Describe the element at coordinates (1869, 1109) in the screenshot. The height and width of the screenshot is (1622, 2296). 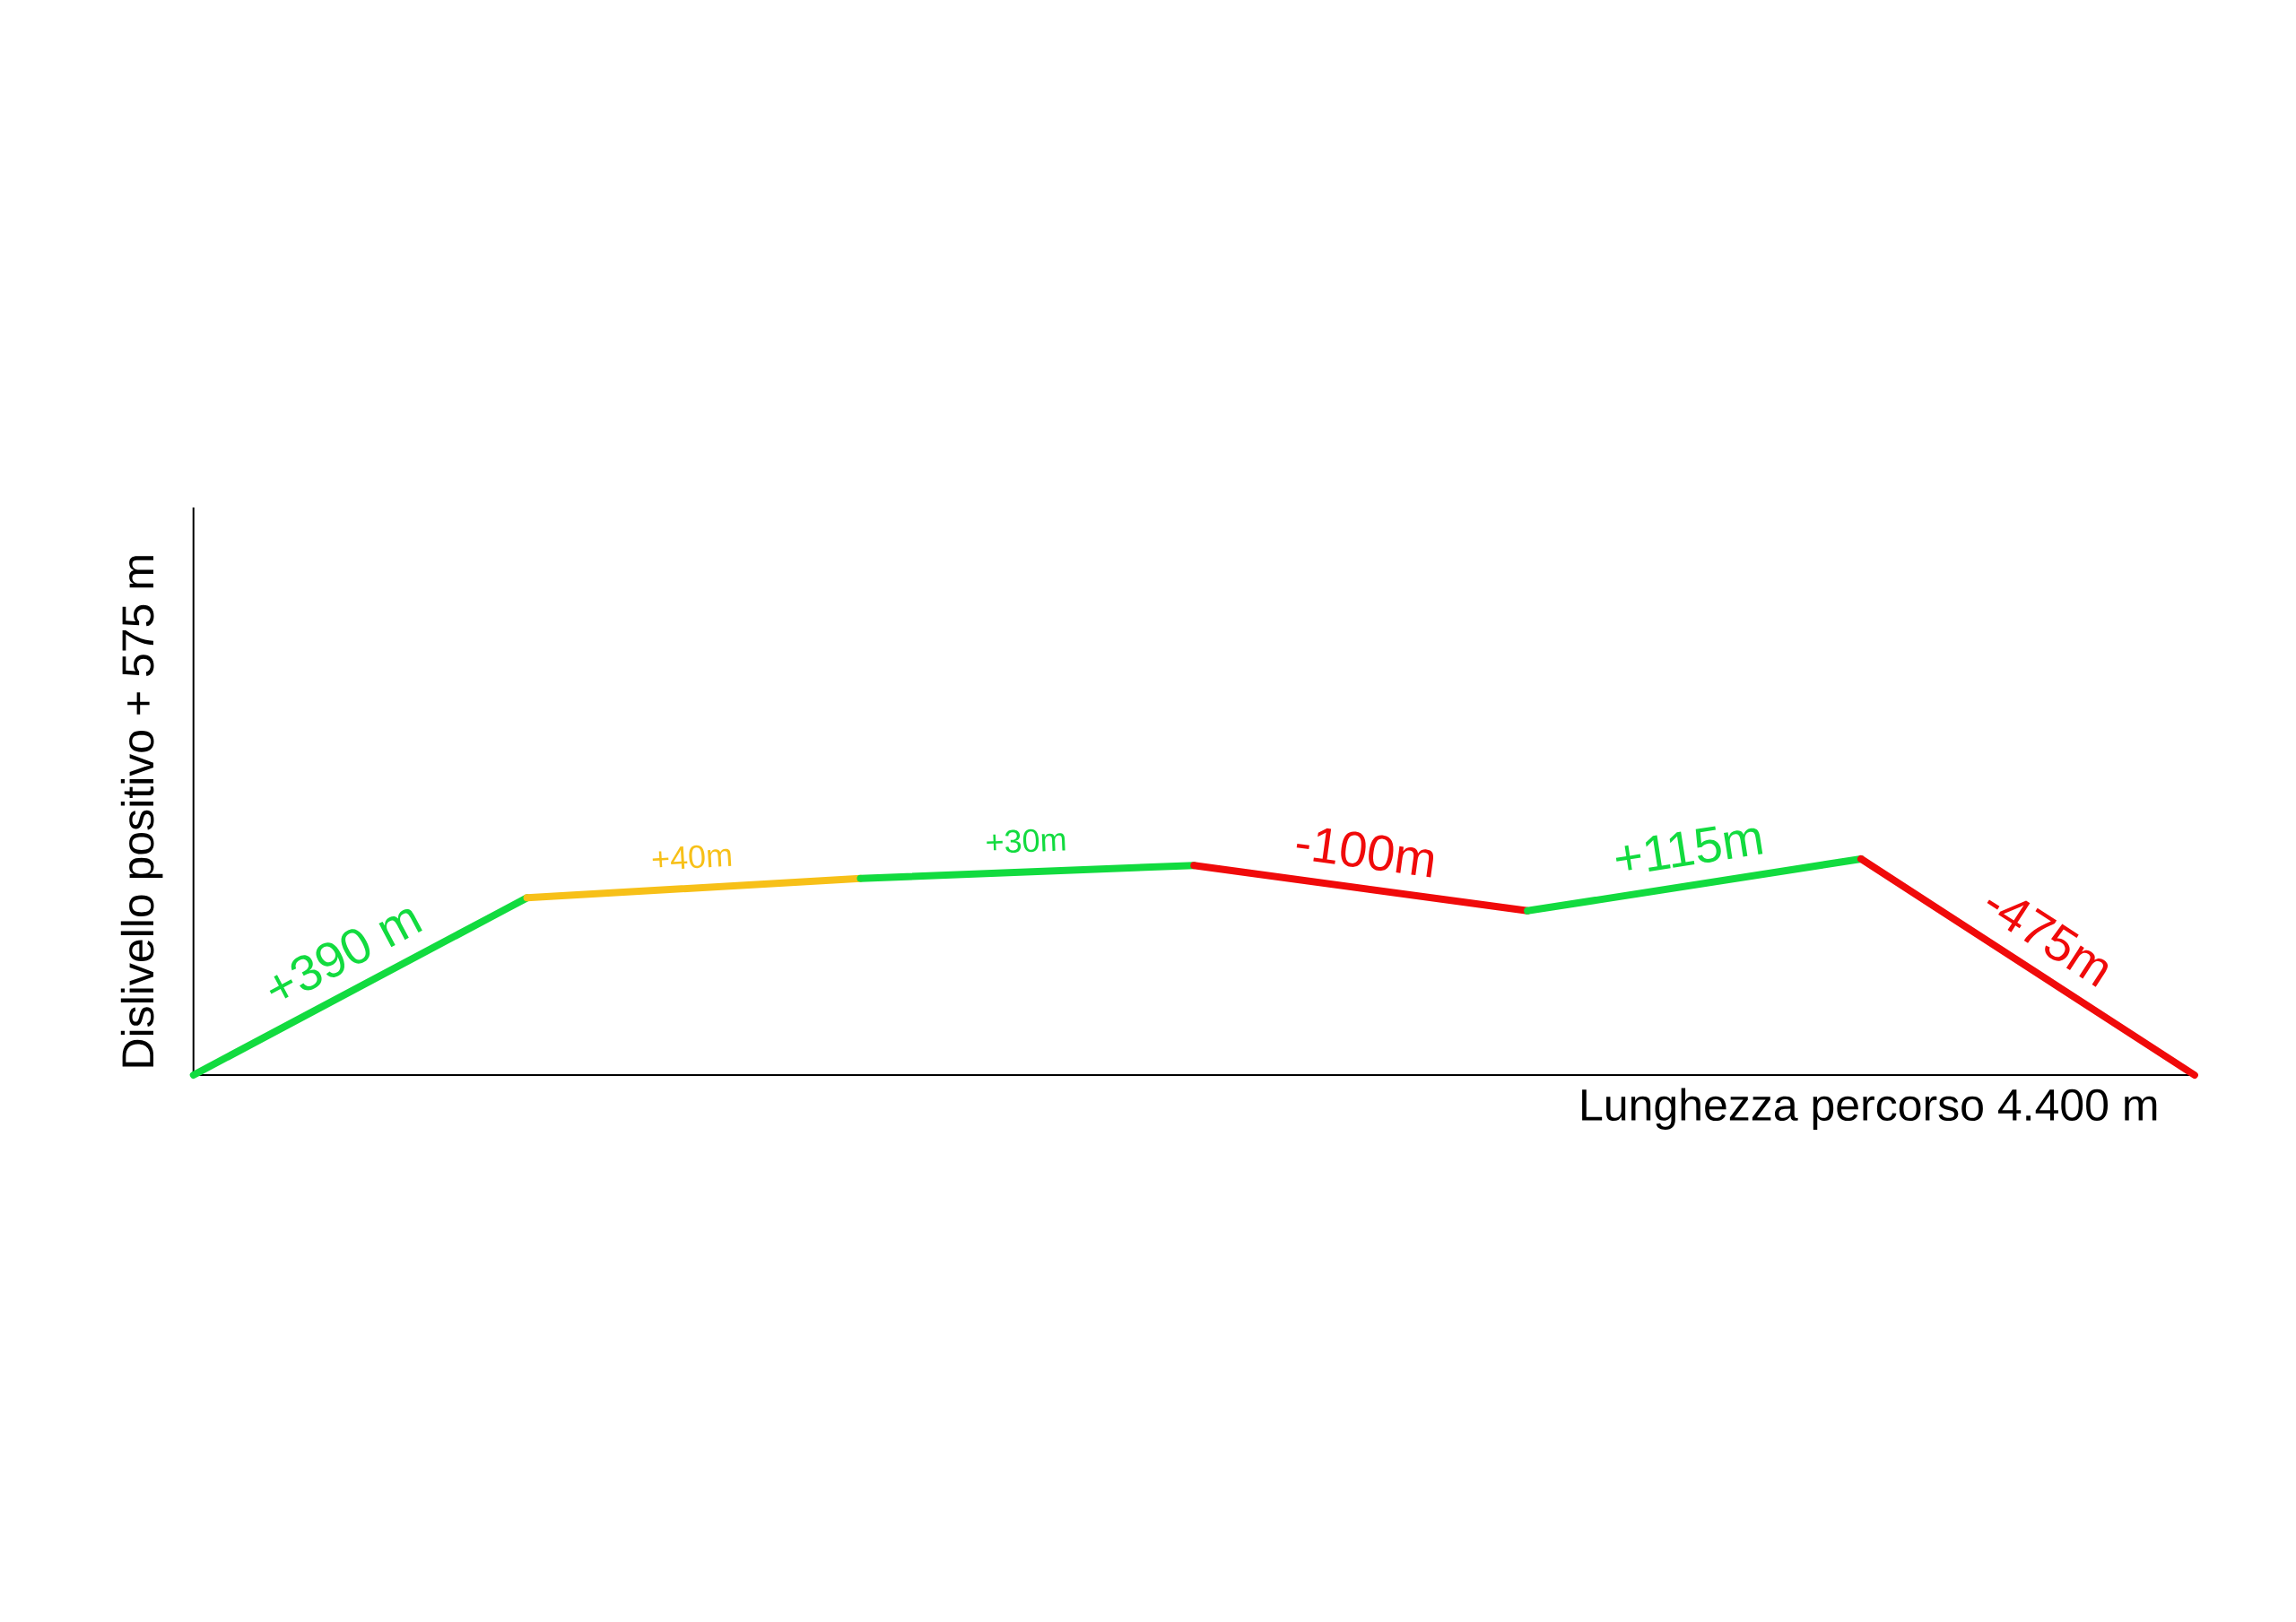
I see `x-axis-title: Lunghezza percorso 4.400 m` at that location.